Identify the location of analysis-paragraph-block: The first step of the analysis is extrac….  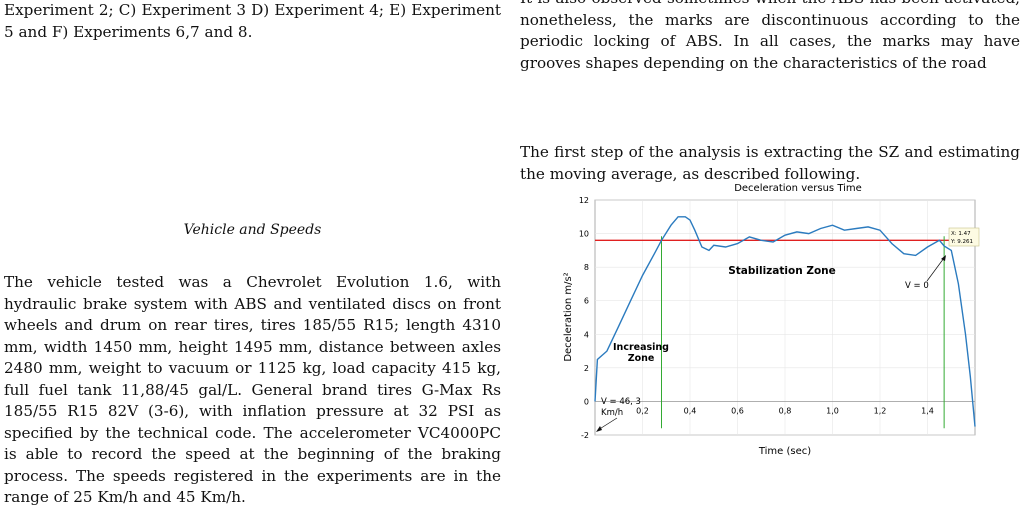
(770, 163).